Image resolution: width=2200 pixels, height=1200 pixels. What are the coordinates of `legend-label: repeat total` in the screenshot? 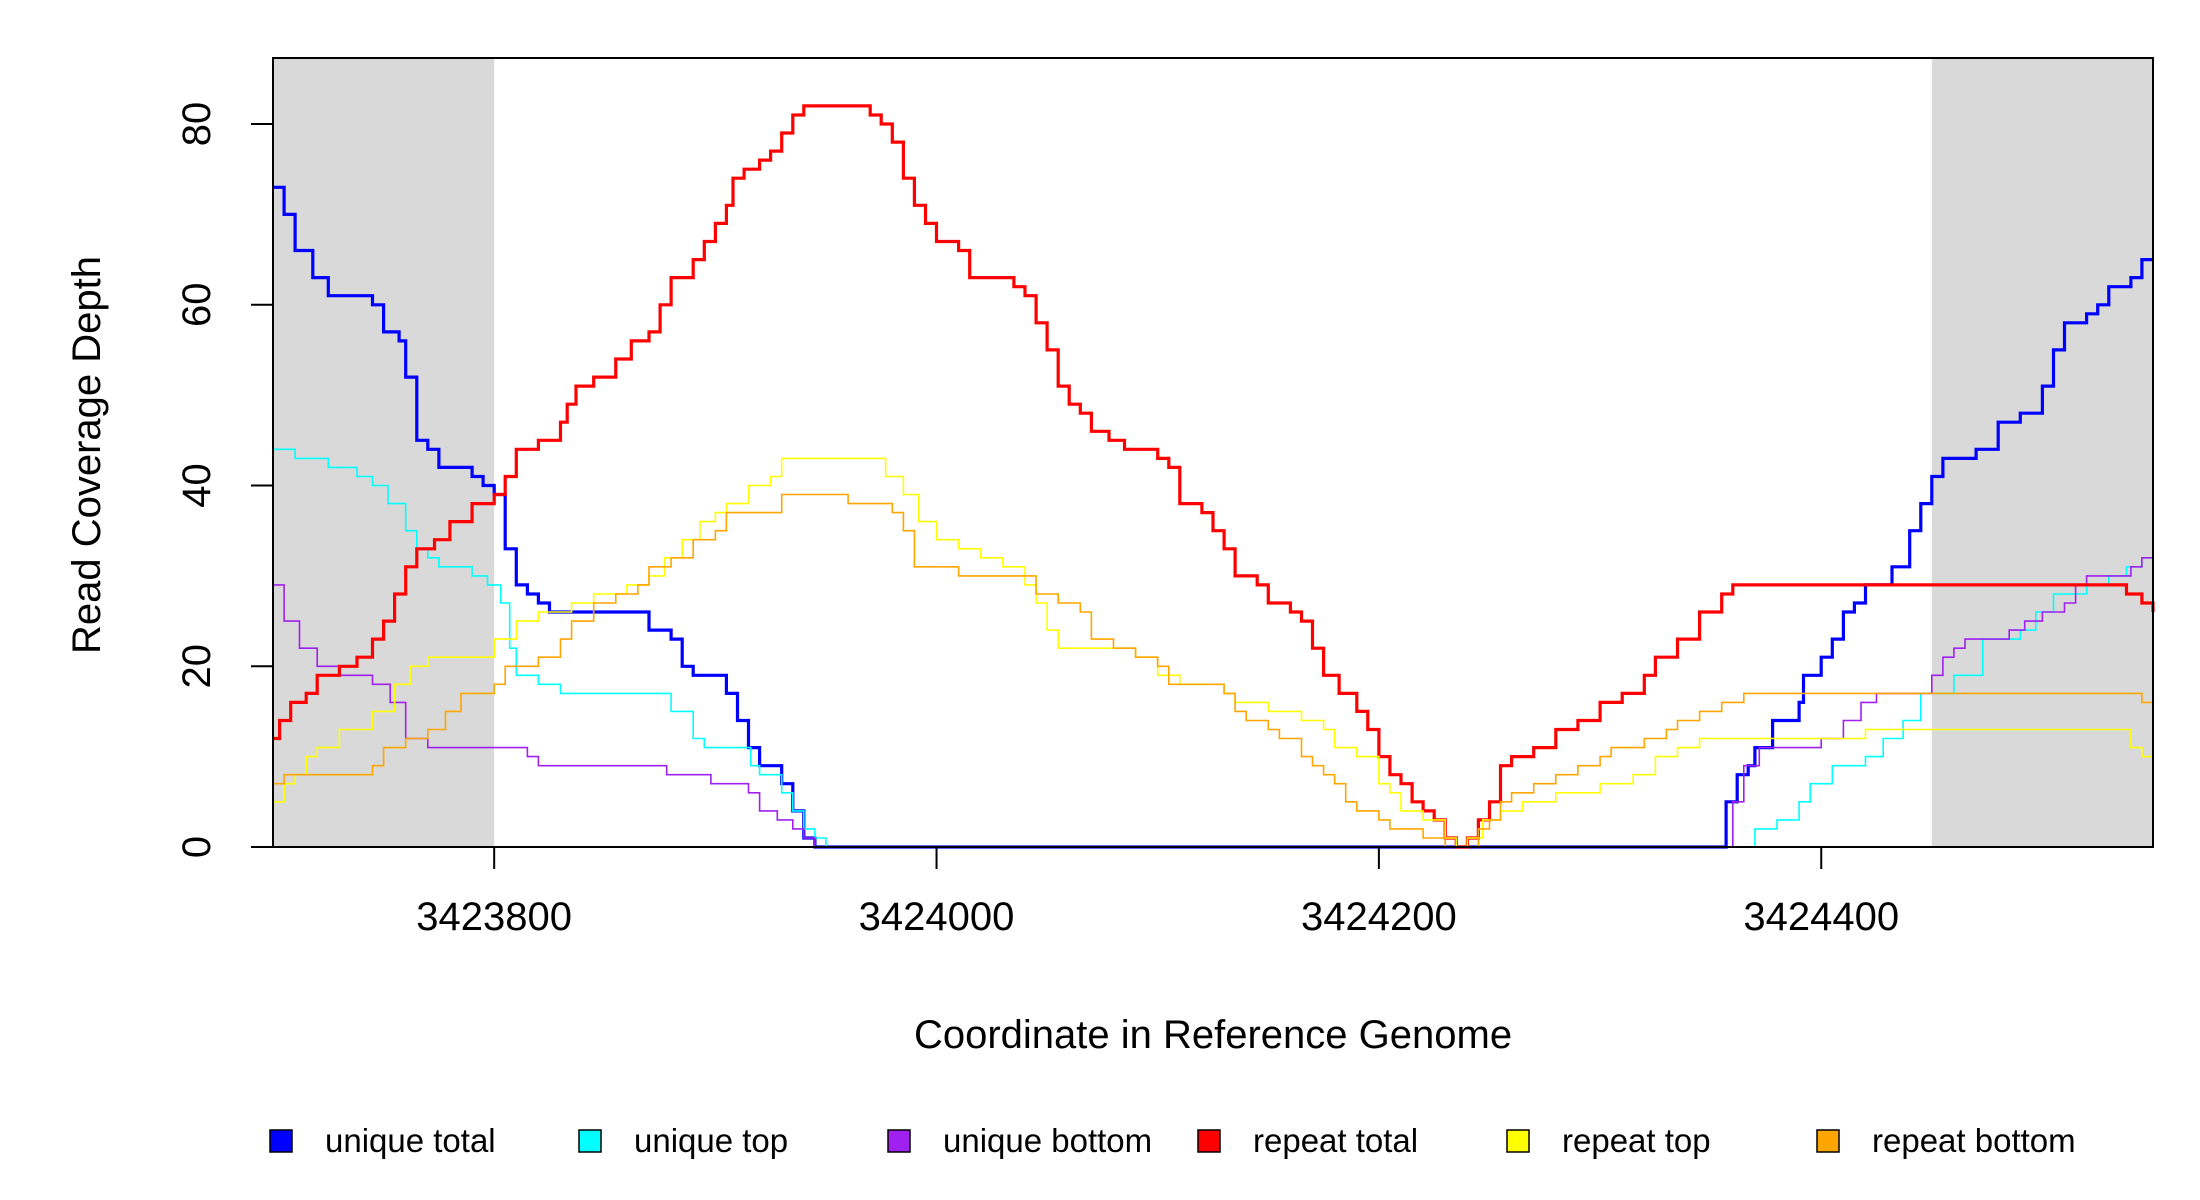 It's located at (1335, 1140).